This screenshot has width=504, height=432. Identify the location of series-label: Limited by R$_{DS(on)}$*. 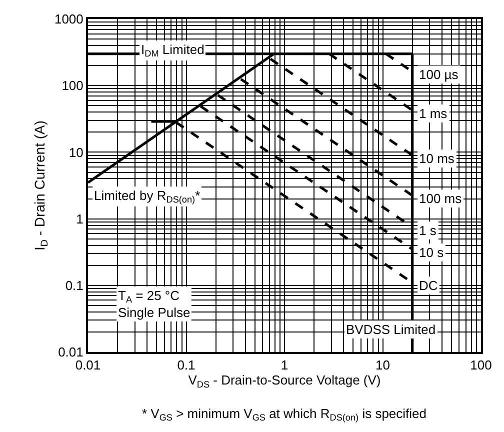
(147, 196).